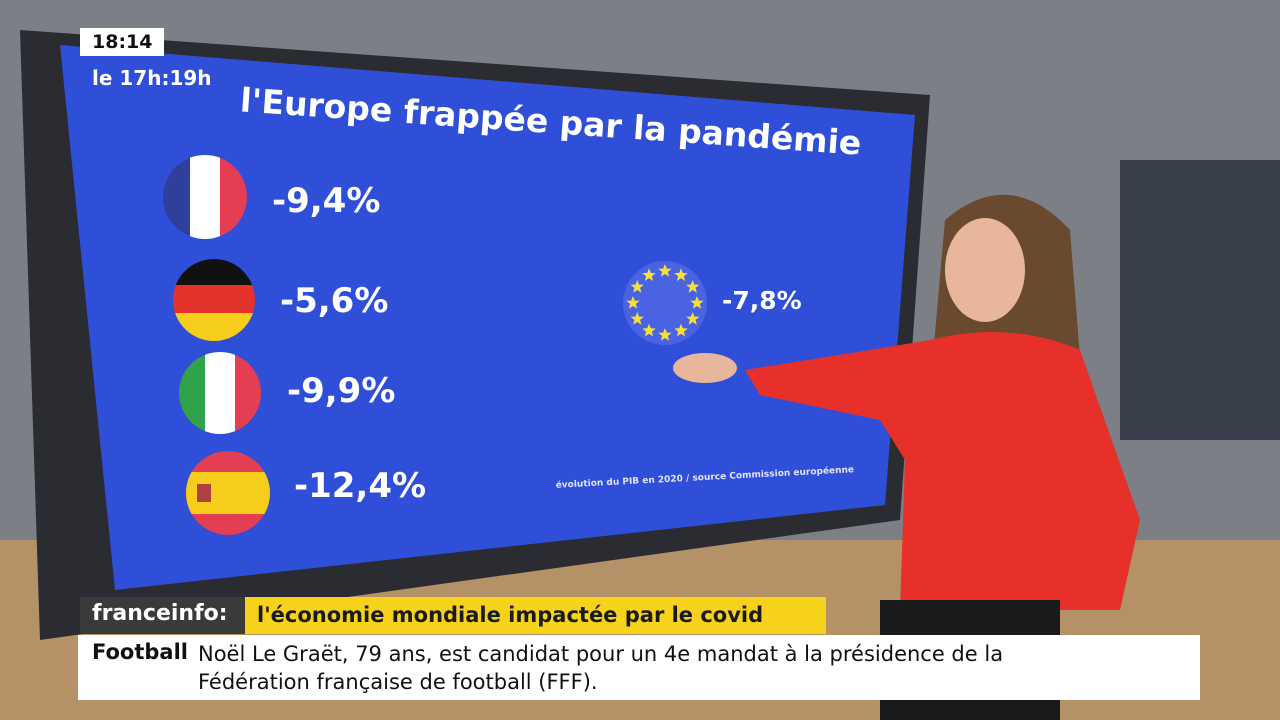 The image size is (1280, 720). Describe the element at coordinates (152, 78) in the screenshot. I see `program: le 17h:19h` at that location.